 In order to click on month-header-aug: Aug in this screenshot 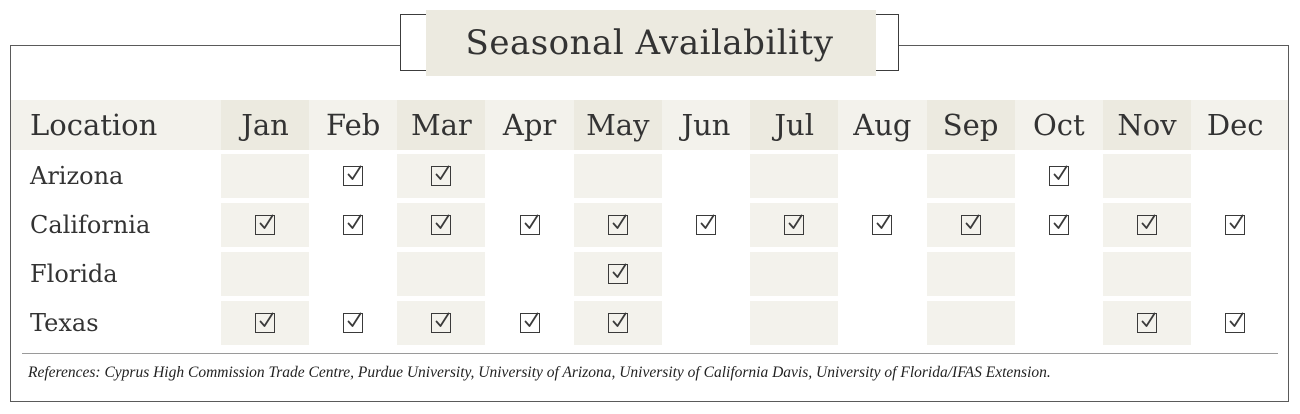, I will do `click(882, 125)`.